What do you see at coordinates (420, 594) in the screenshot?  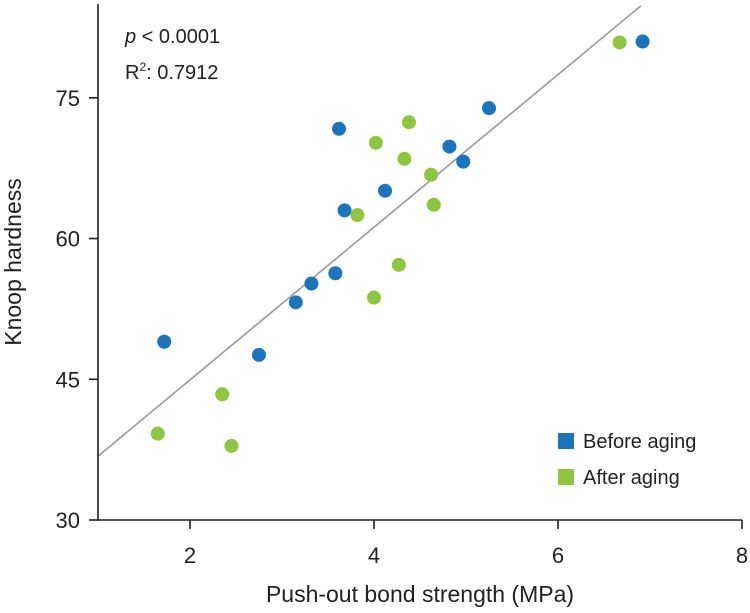 I see `x-axis-title: Push-out bond strength (MPa)` at bounding box center [420, 594].